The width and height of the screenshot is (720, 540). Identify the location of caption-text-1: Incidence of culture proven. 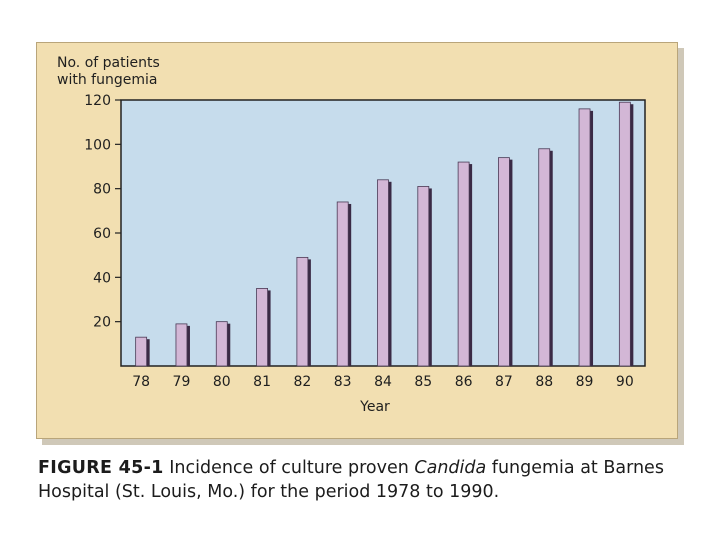
(289, 468).